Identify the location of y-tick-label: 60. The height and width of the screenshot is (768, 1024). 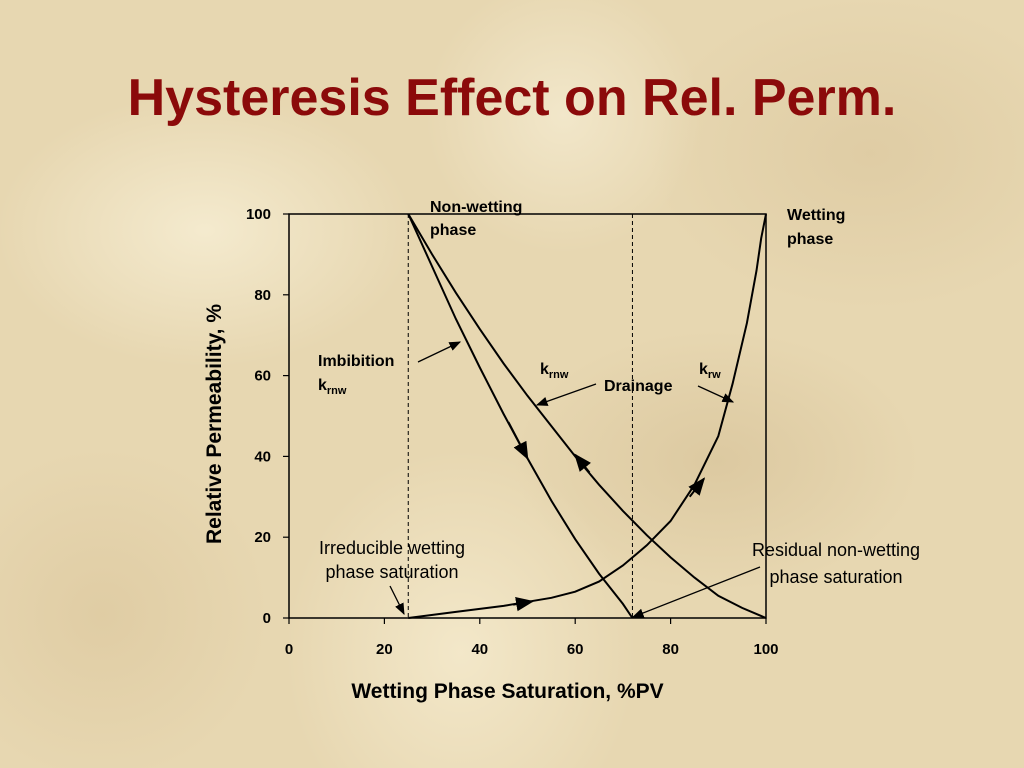
(262, 376).